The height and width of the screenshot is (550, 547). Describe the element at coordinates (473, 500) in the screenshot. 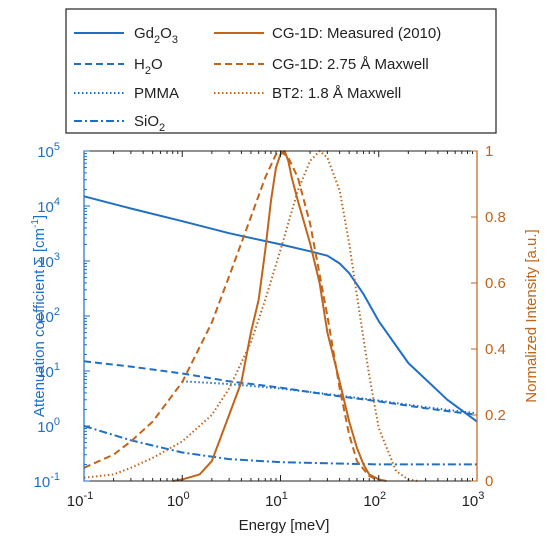

I see `x-tick-label: 10³` at that location.